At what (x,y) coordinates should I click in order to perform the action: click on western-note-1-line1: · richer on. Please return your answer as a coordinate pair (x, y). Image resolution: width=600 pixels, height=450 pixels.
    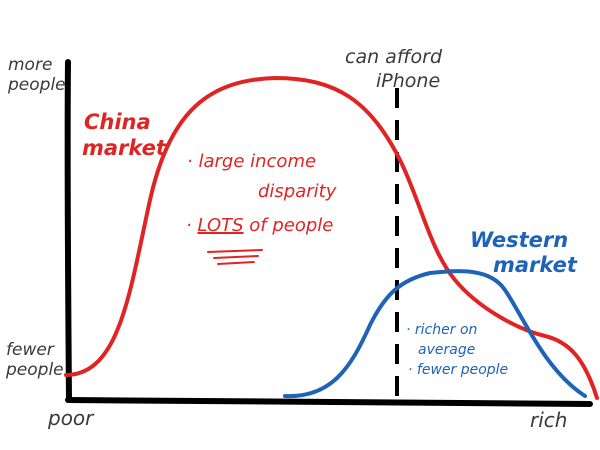
    Looking at the image, I should click on (441, 330).